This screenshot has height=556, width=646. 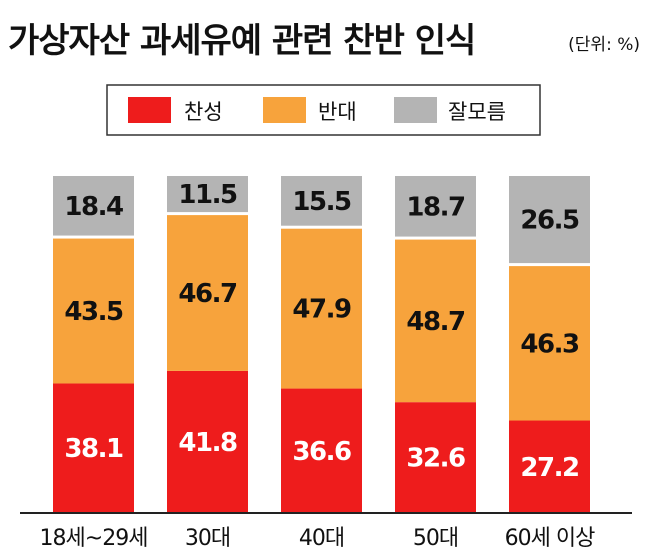 I want to click on data-label: 11.5, so click(x=207, y=195).